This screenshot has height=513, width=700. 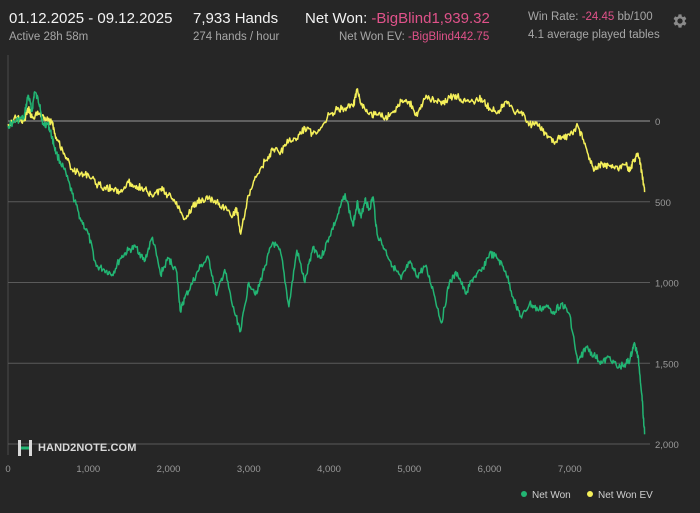 I want to click on y-tick-label: 1,500, so click(x=667, y=364).